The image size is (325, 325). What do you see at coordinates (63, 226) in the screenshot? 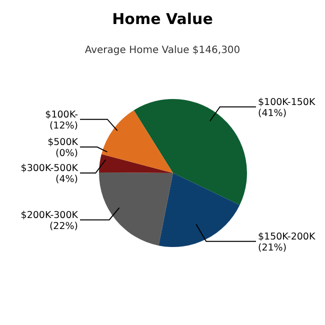
I see `data-label: (22%)` at bounding box center [63, 226].